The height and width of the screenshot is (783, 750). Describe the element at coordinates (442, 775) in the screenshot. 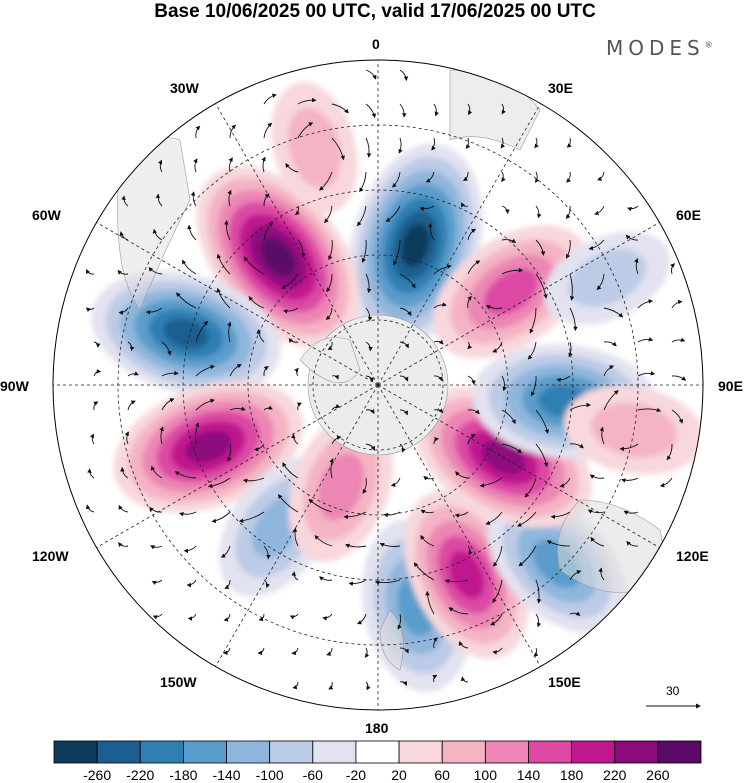

I see `colorbar-tick-label: 60` at that location.